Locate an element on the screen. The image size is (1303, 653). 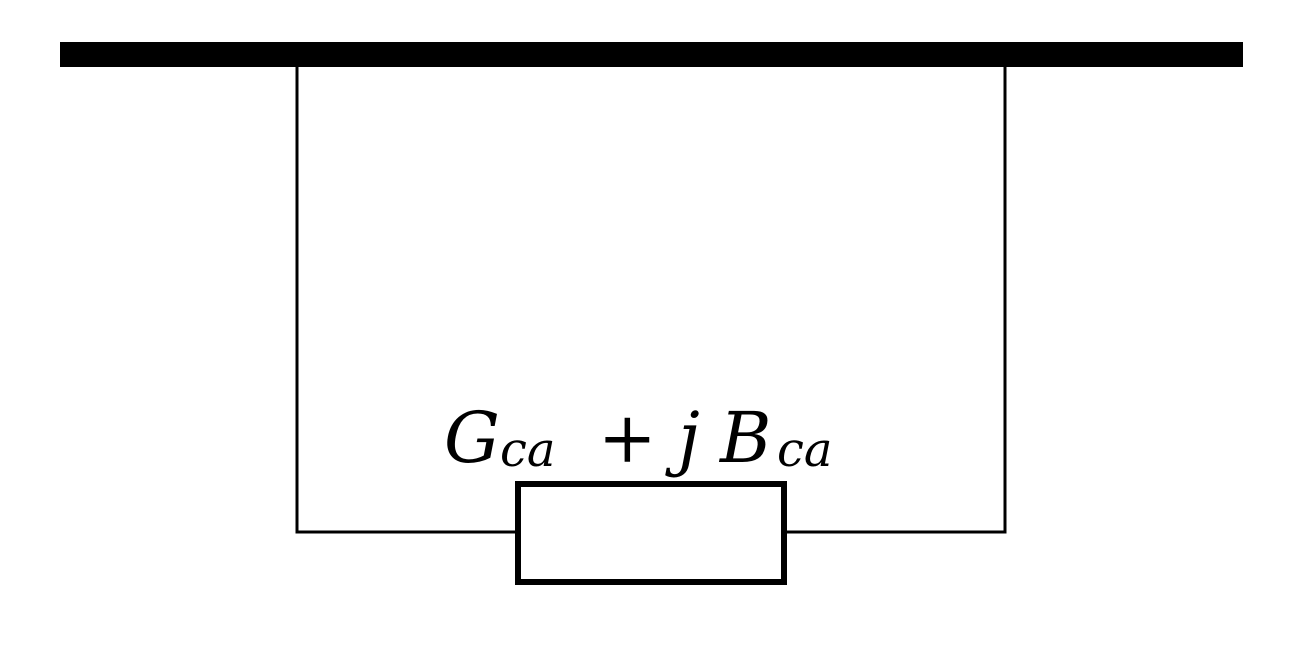
label-B-subscript: ca is located at coordinates (805, 450).